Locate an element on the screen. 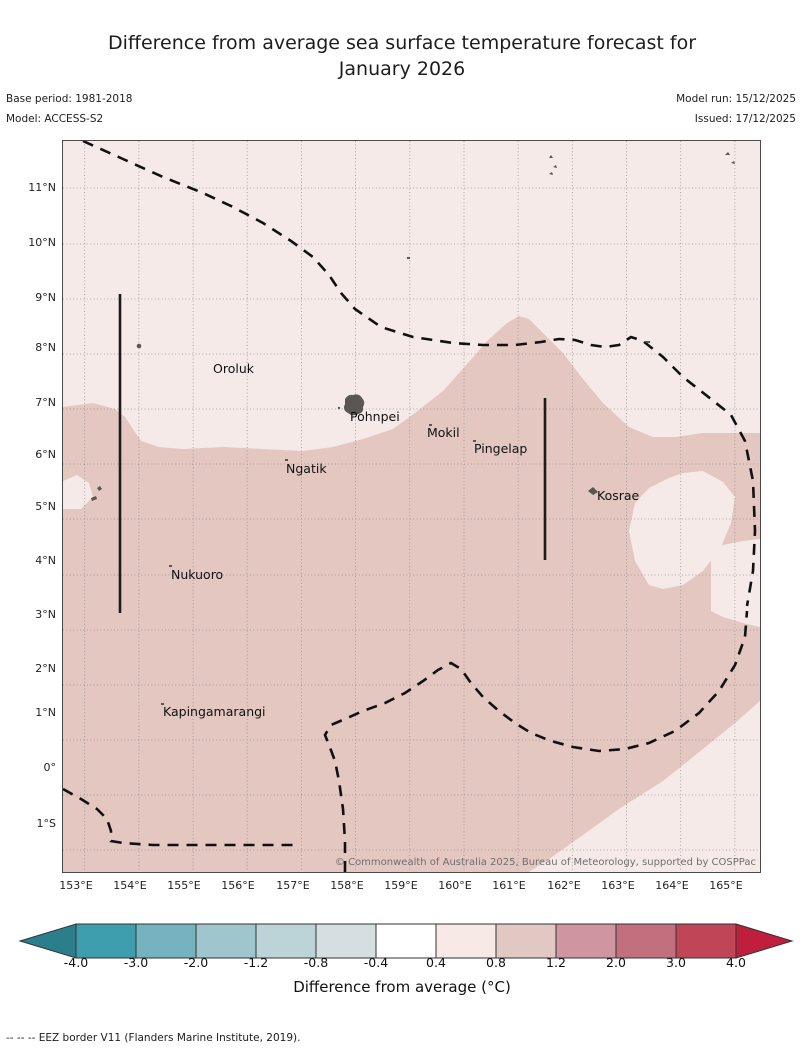 The image size is (804, 1058). y-tick-9n: 9°N is located at coordinates (45, 297).